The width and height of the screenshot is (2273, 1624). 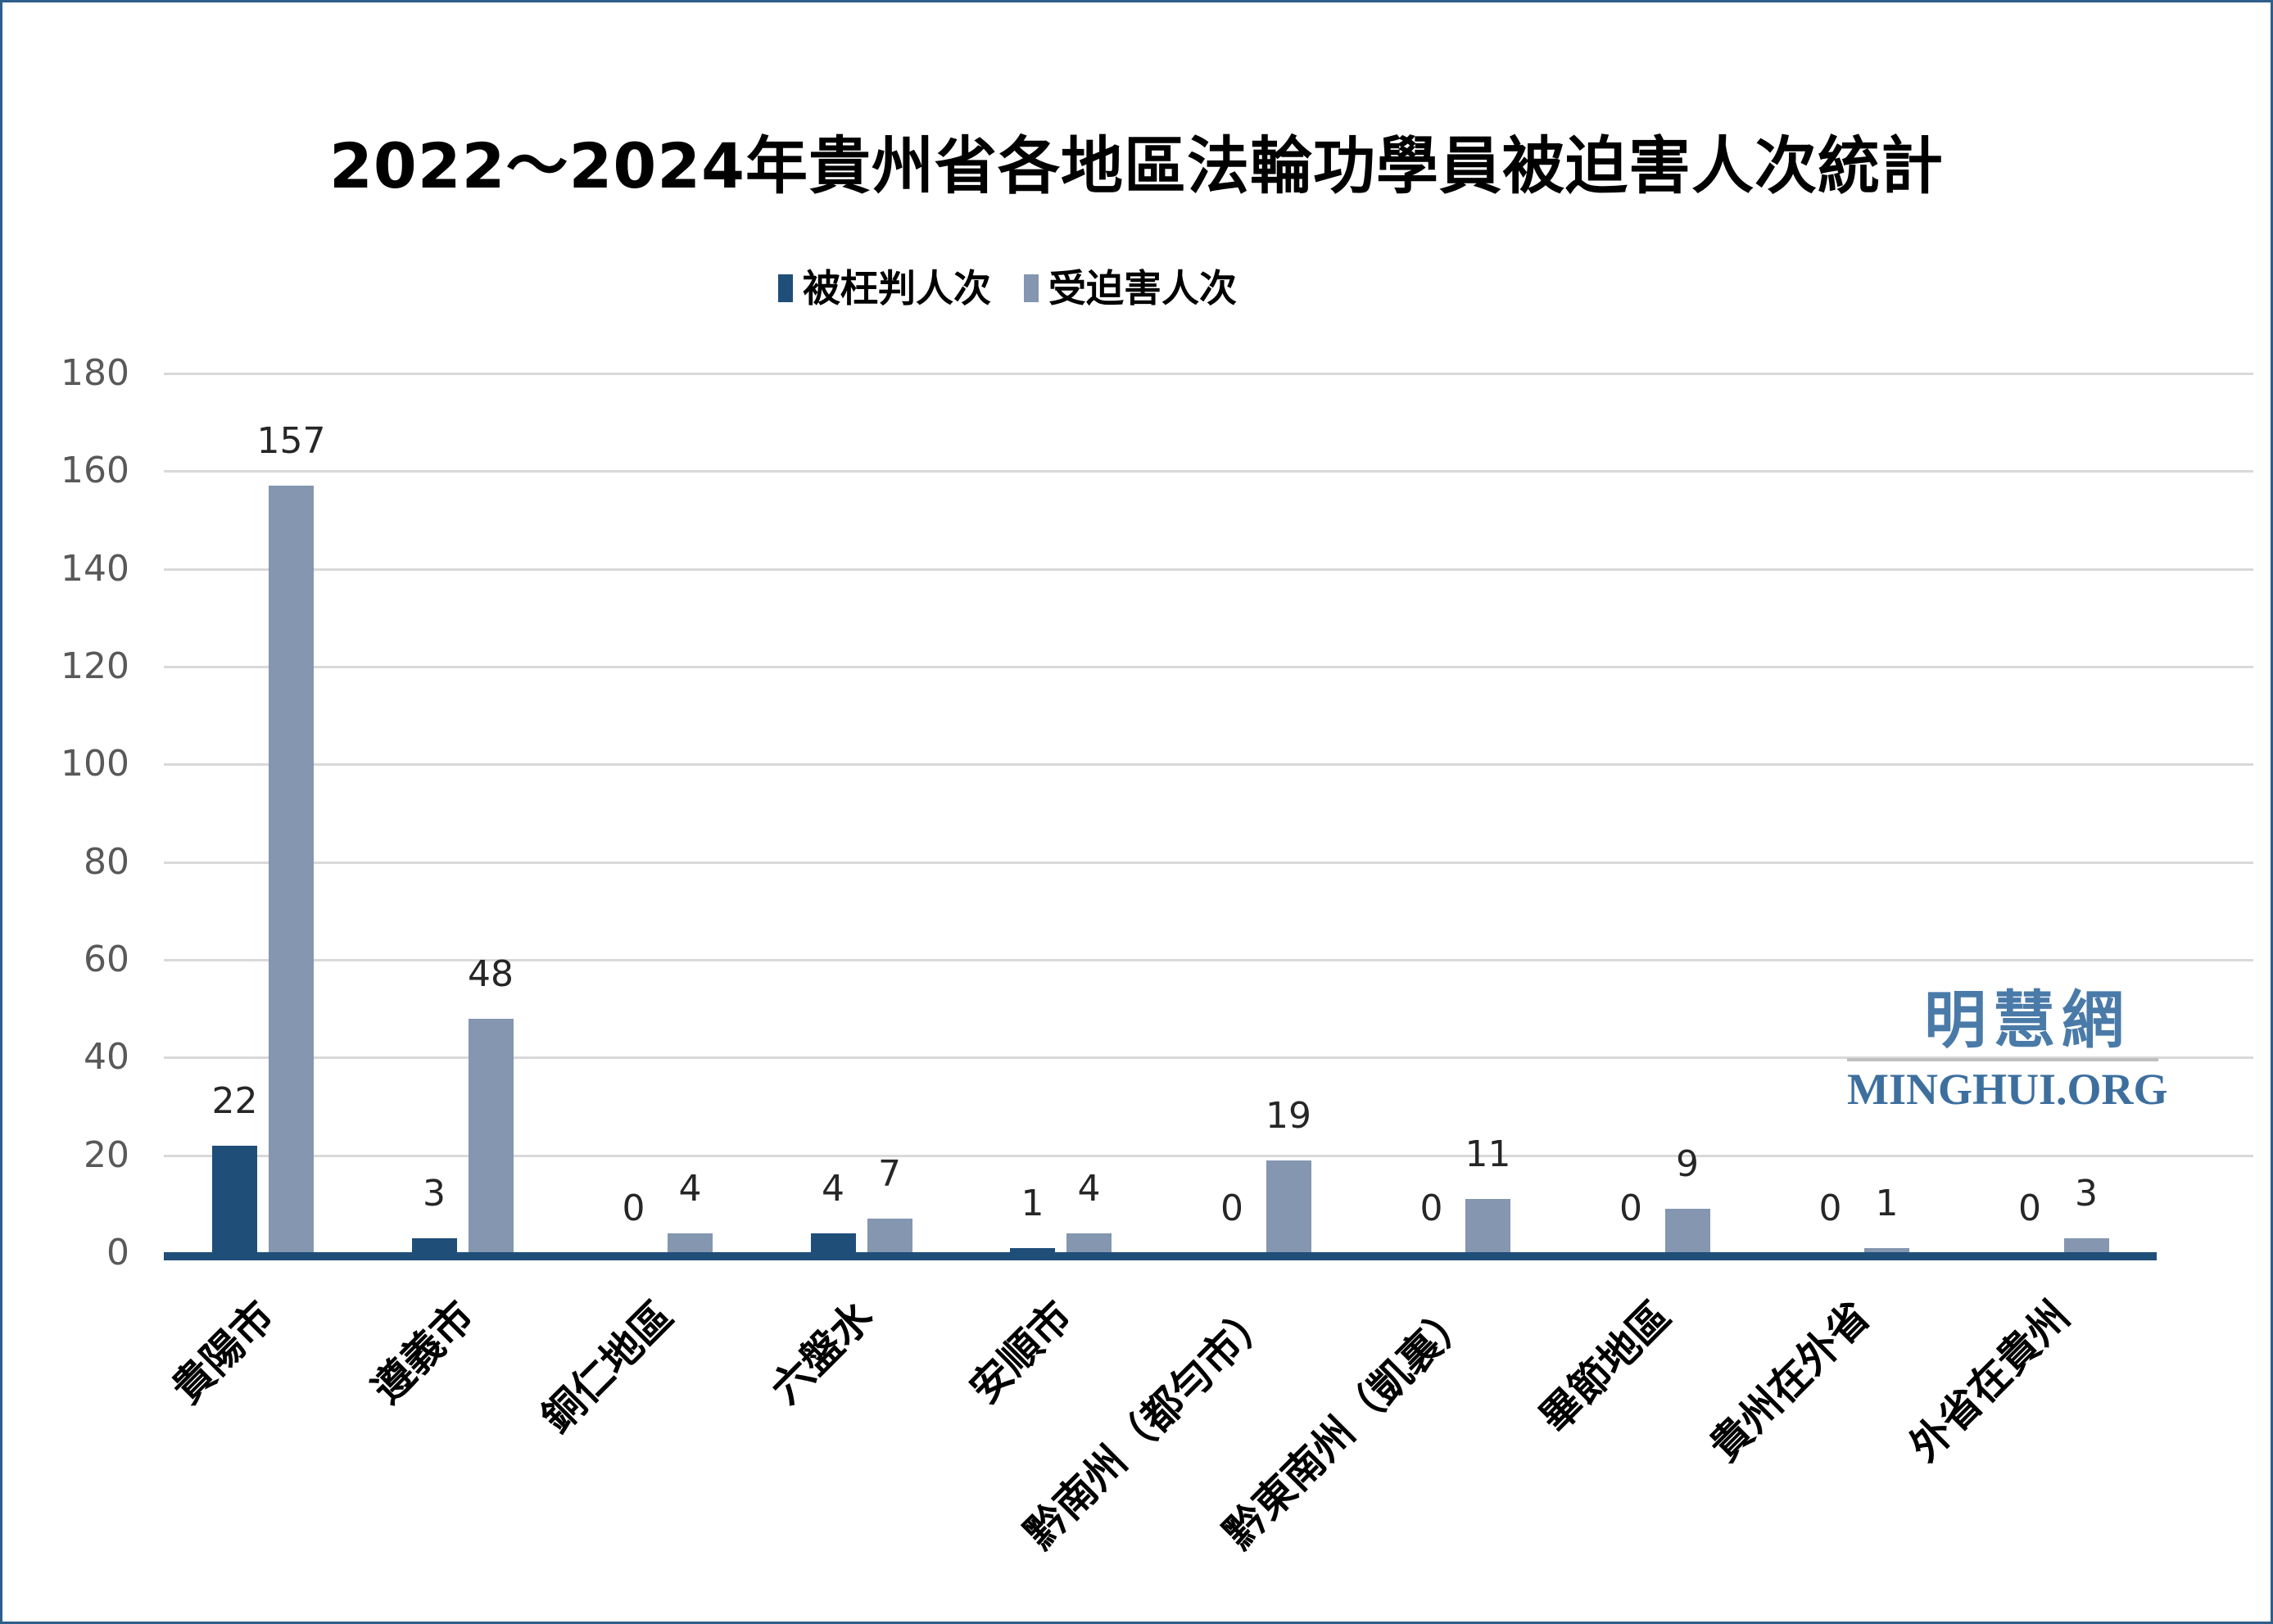 What do you see at coordinates (821, 1352) in the screenshot?
I see `x-category-label-六盤水: 六盤水` at bounding box center [821, 1352].